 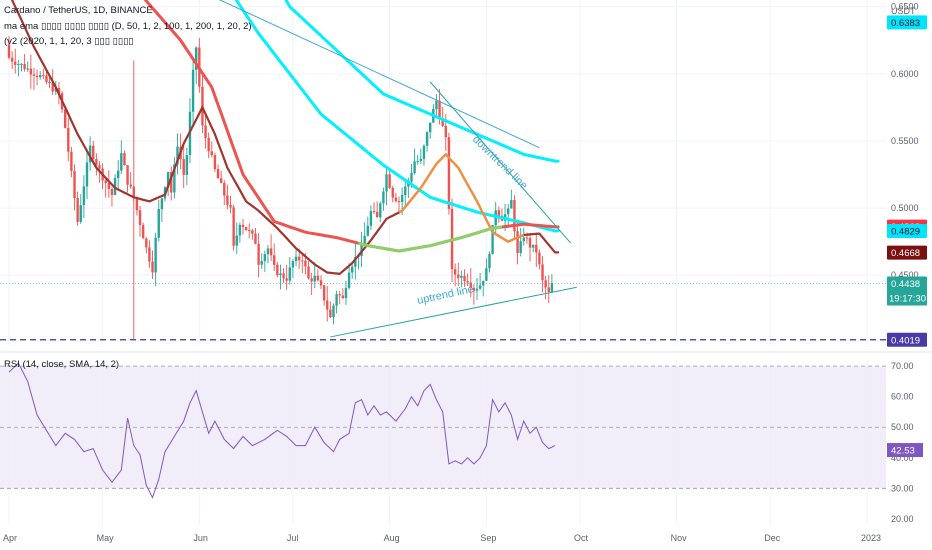 I want to click on symbol-header: Cardano / TetherUS, 1D, BINANCE, so click(x=78, y=10).